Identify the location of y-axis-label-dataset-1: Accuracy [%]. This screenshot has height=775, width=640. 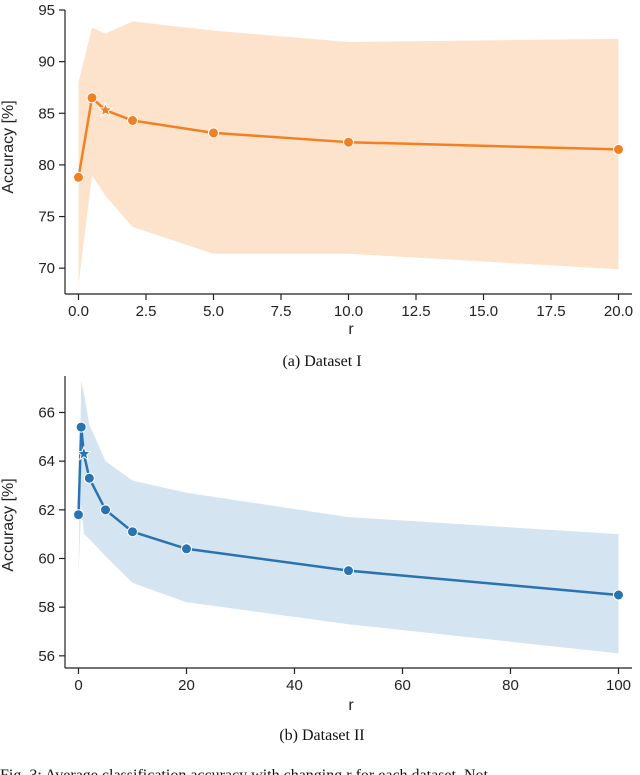
(8, 146).